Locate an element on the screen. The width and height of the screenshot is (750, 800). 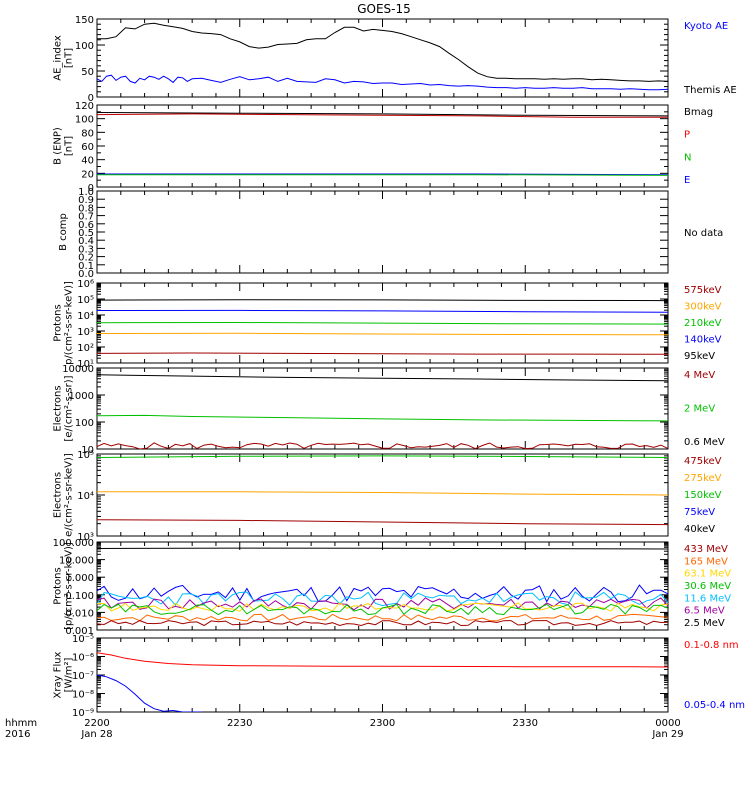
legend-entry: 2 MeV is located at coordinates (699, 409).